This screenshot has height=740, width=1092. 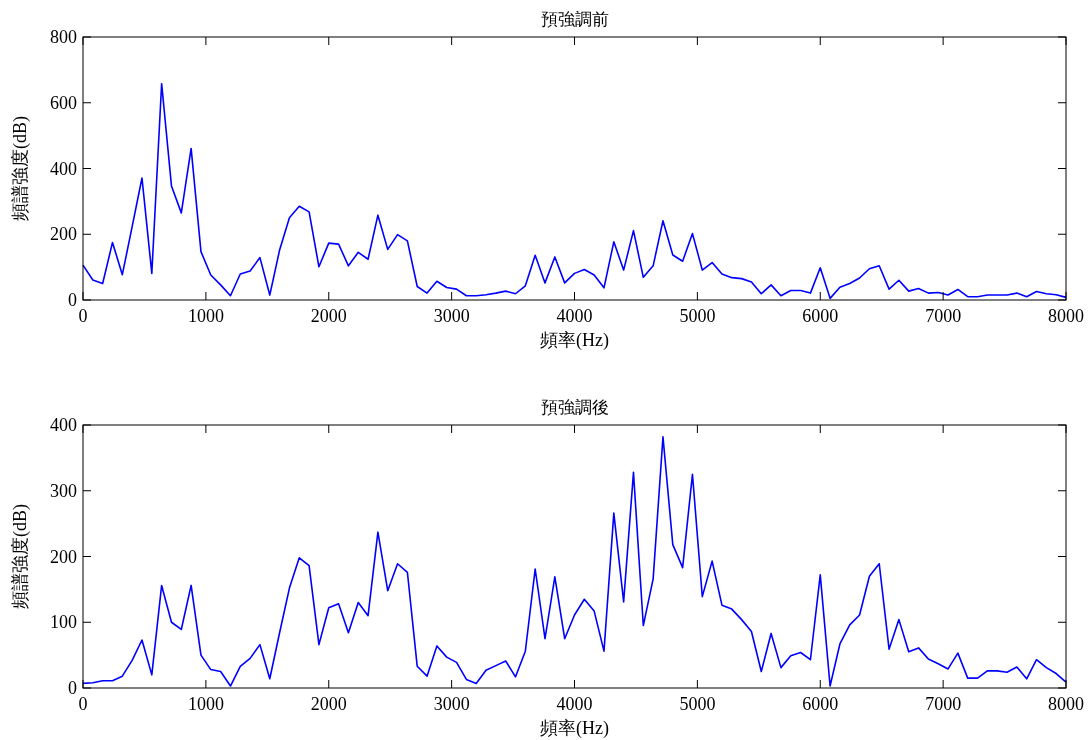 I want to click on y-tick-label: 100, so click(x=63, y=622).